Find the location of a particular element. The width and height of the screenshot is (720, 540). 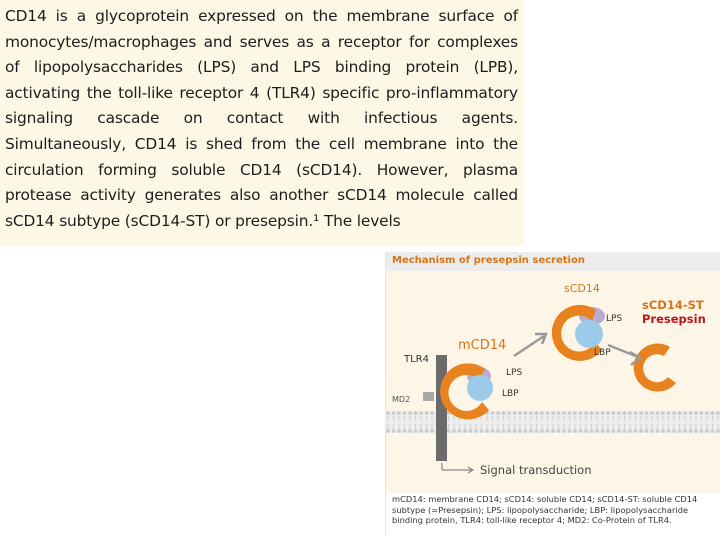

scd14-complex is located at coordinates (578, 332).